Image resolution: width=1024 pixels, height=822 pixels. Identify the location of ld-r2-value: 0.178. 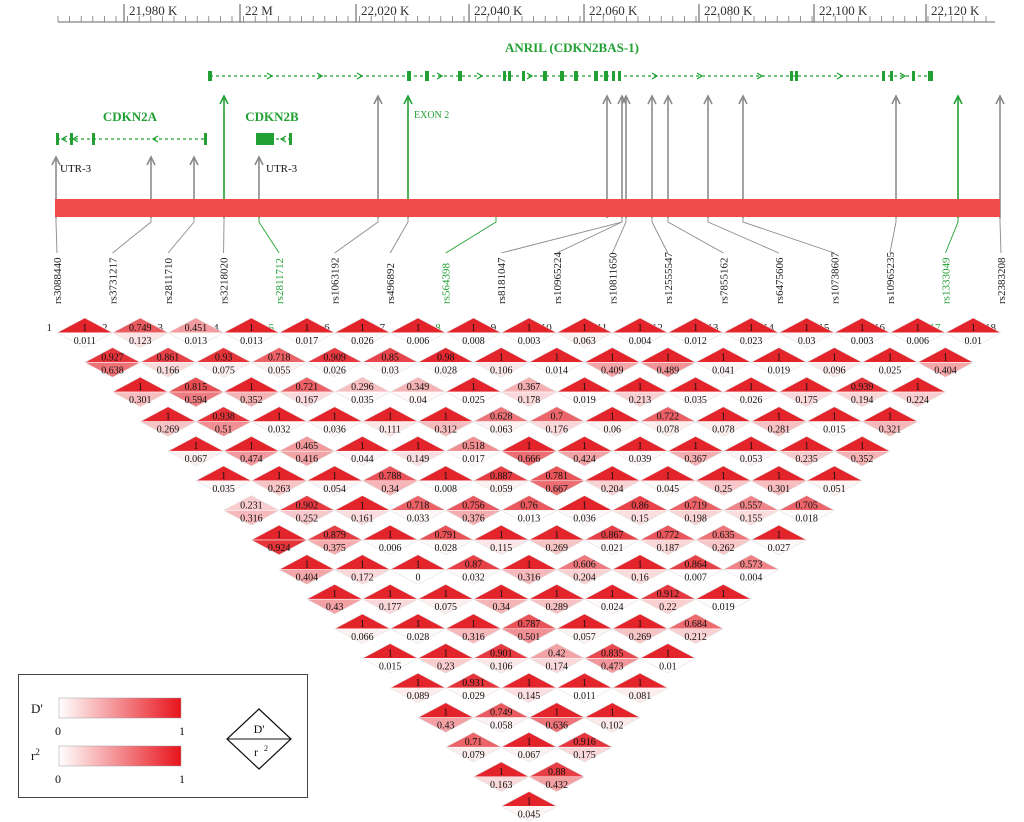
(529, 400).